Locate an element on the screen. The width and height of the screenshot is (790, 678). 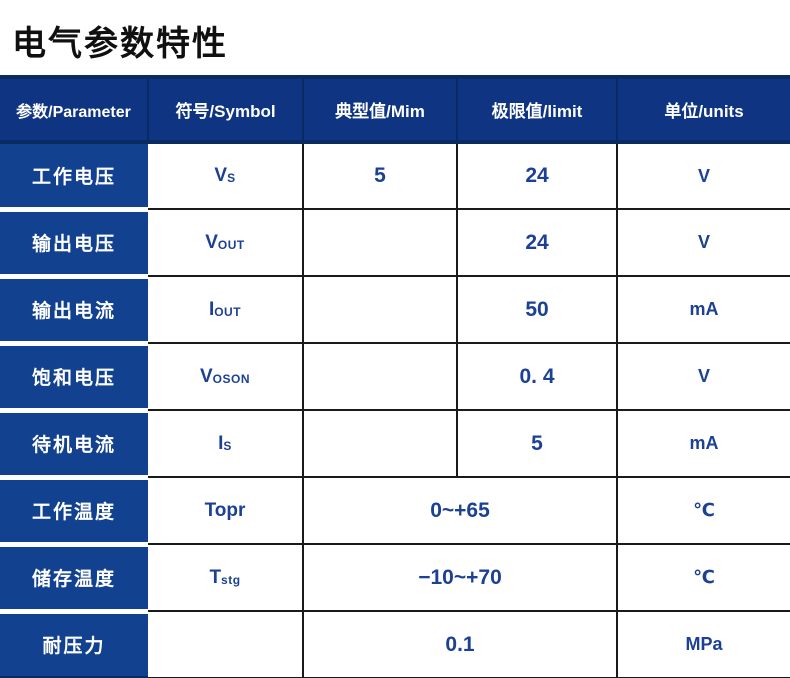
table-row-pressure-resistance: 耐压力 0.1 MPa is located at coordinates (395, 644).